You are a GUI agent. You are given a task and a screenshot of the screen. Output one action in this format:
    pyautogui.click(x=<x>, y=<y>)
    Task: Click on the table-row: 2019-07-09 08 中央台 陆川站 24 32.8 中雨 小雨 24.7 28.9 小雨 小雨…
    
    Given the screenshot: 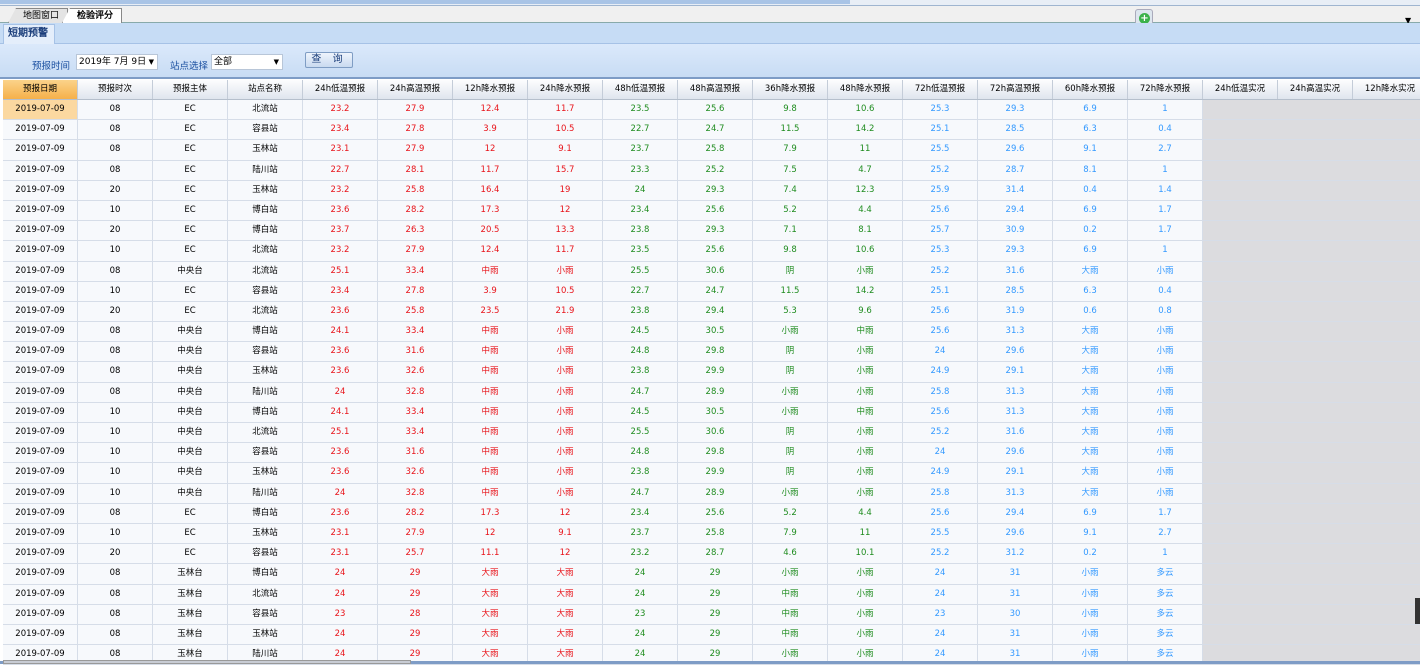 What is the action you would take?
    pyautogui.click(x=711, y=392)
    